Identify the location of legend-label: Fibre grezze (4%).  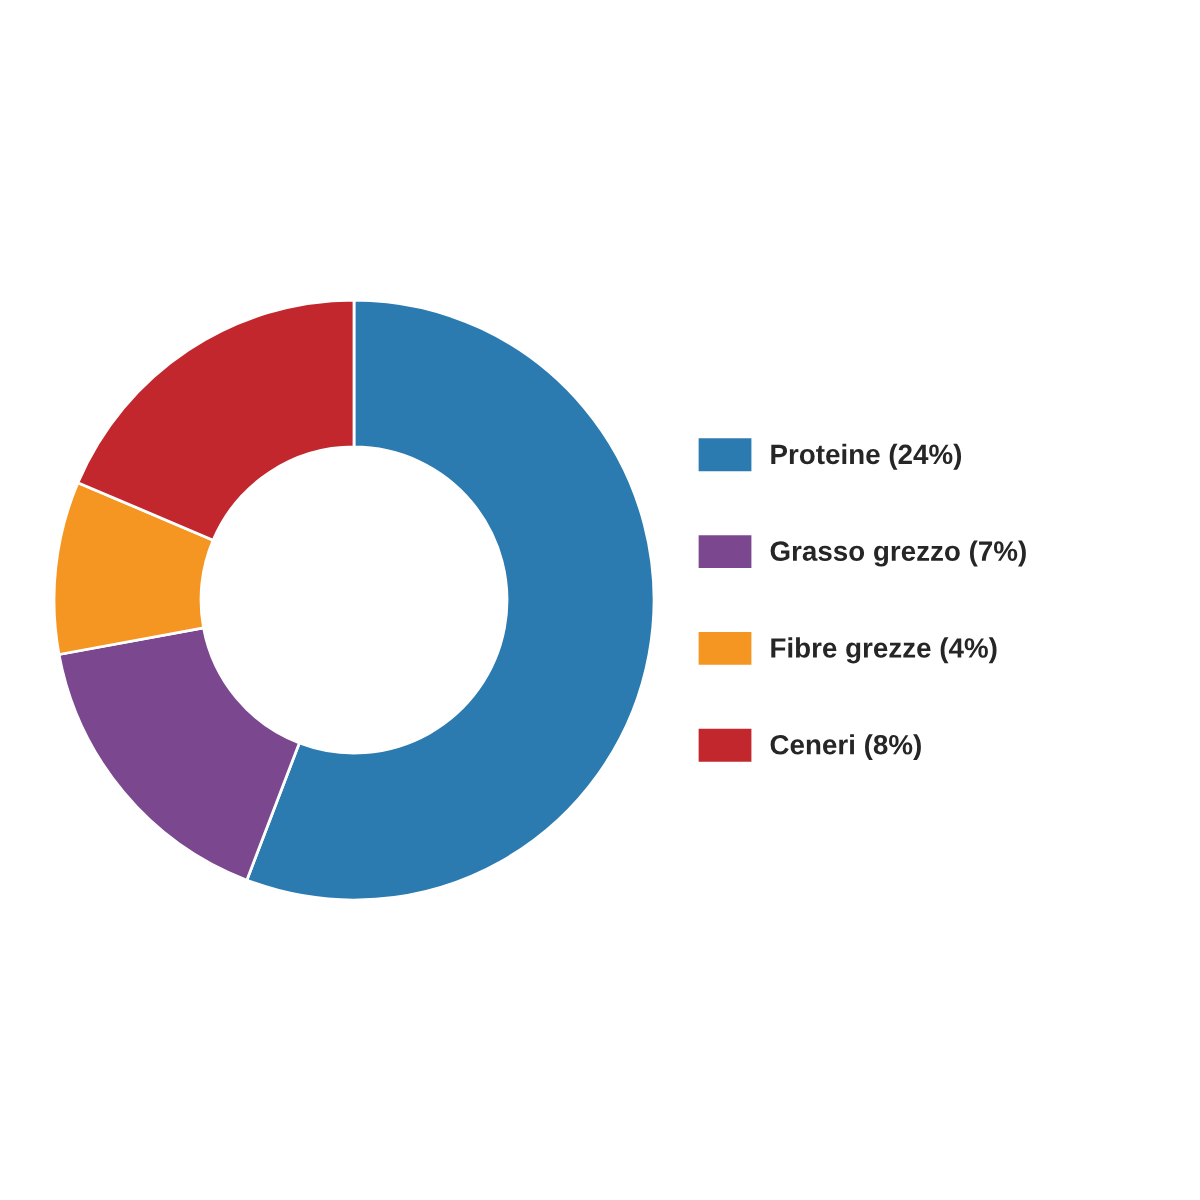
(884, 650).